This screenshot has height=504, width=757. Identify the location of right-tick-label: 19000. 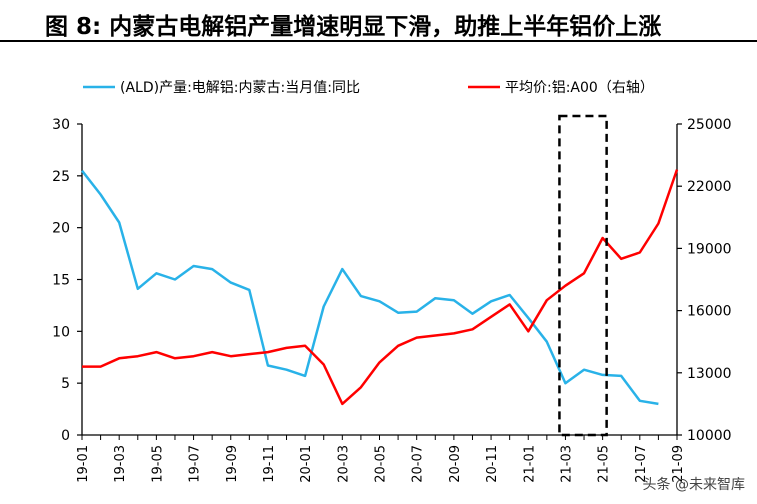
(709, 249).